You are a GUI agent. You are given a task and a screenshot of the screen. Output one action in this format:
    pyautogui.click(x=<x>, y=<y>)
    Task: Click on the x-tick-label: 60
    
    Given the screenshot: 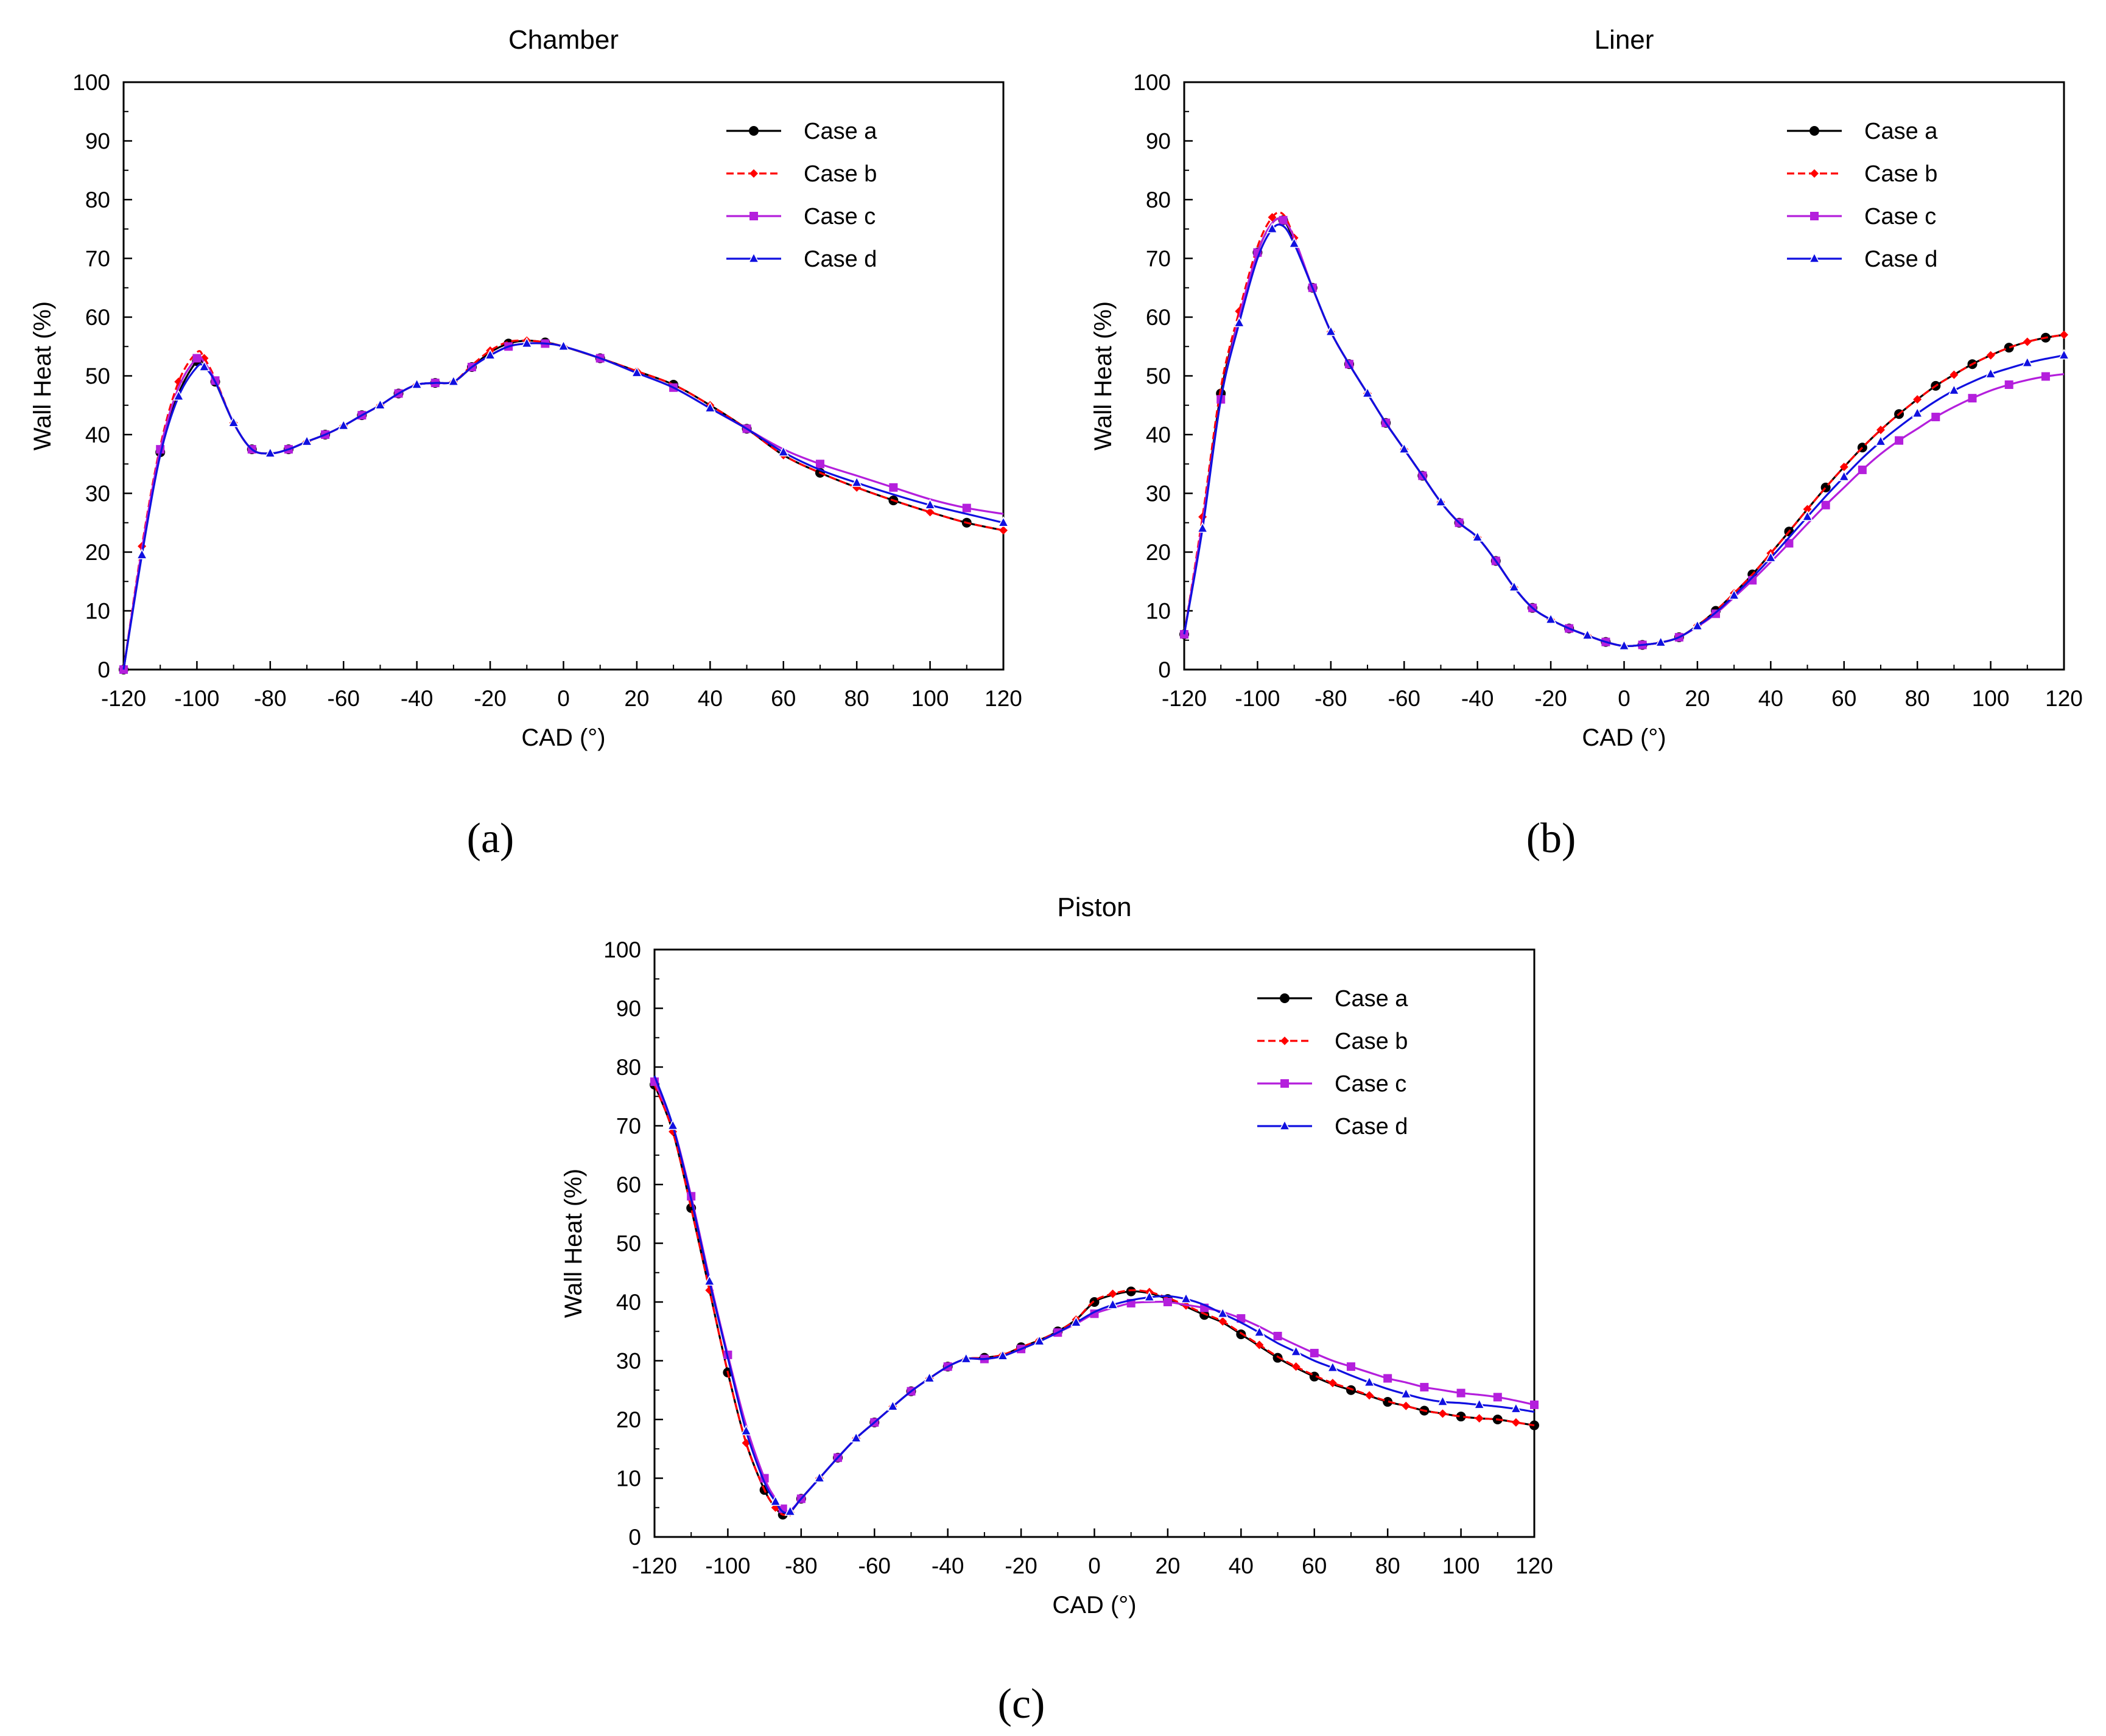 What is the action you would take?
    pyautogui.click(x=783, y=698)
    